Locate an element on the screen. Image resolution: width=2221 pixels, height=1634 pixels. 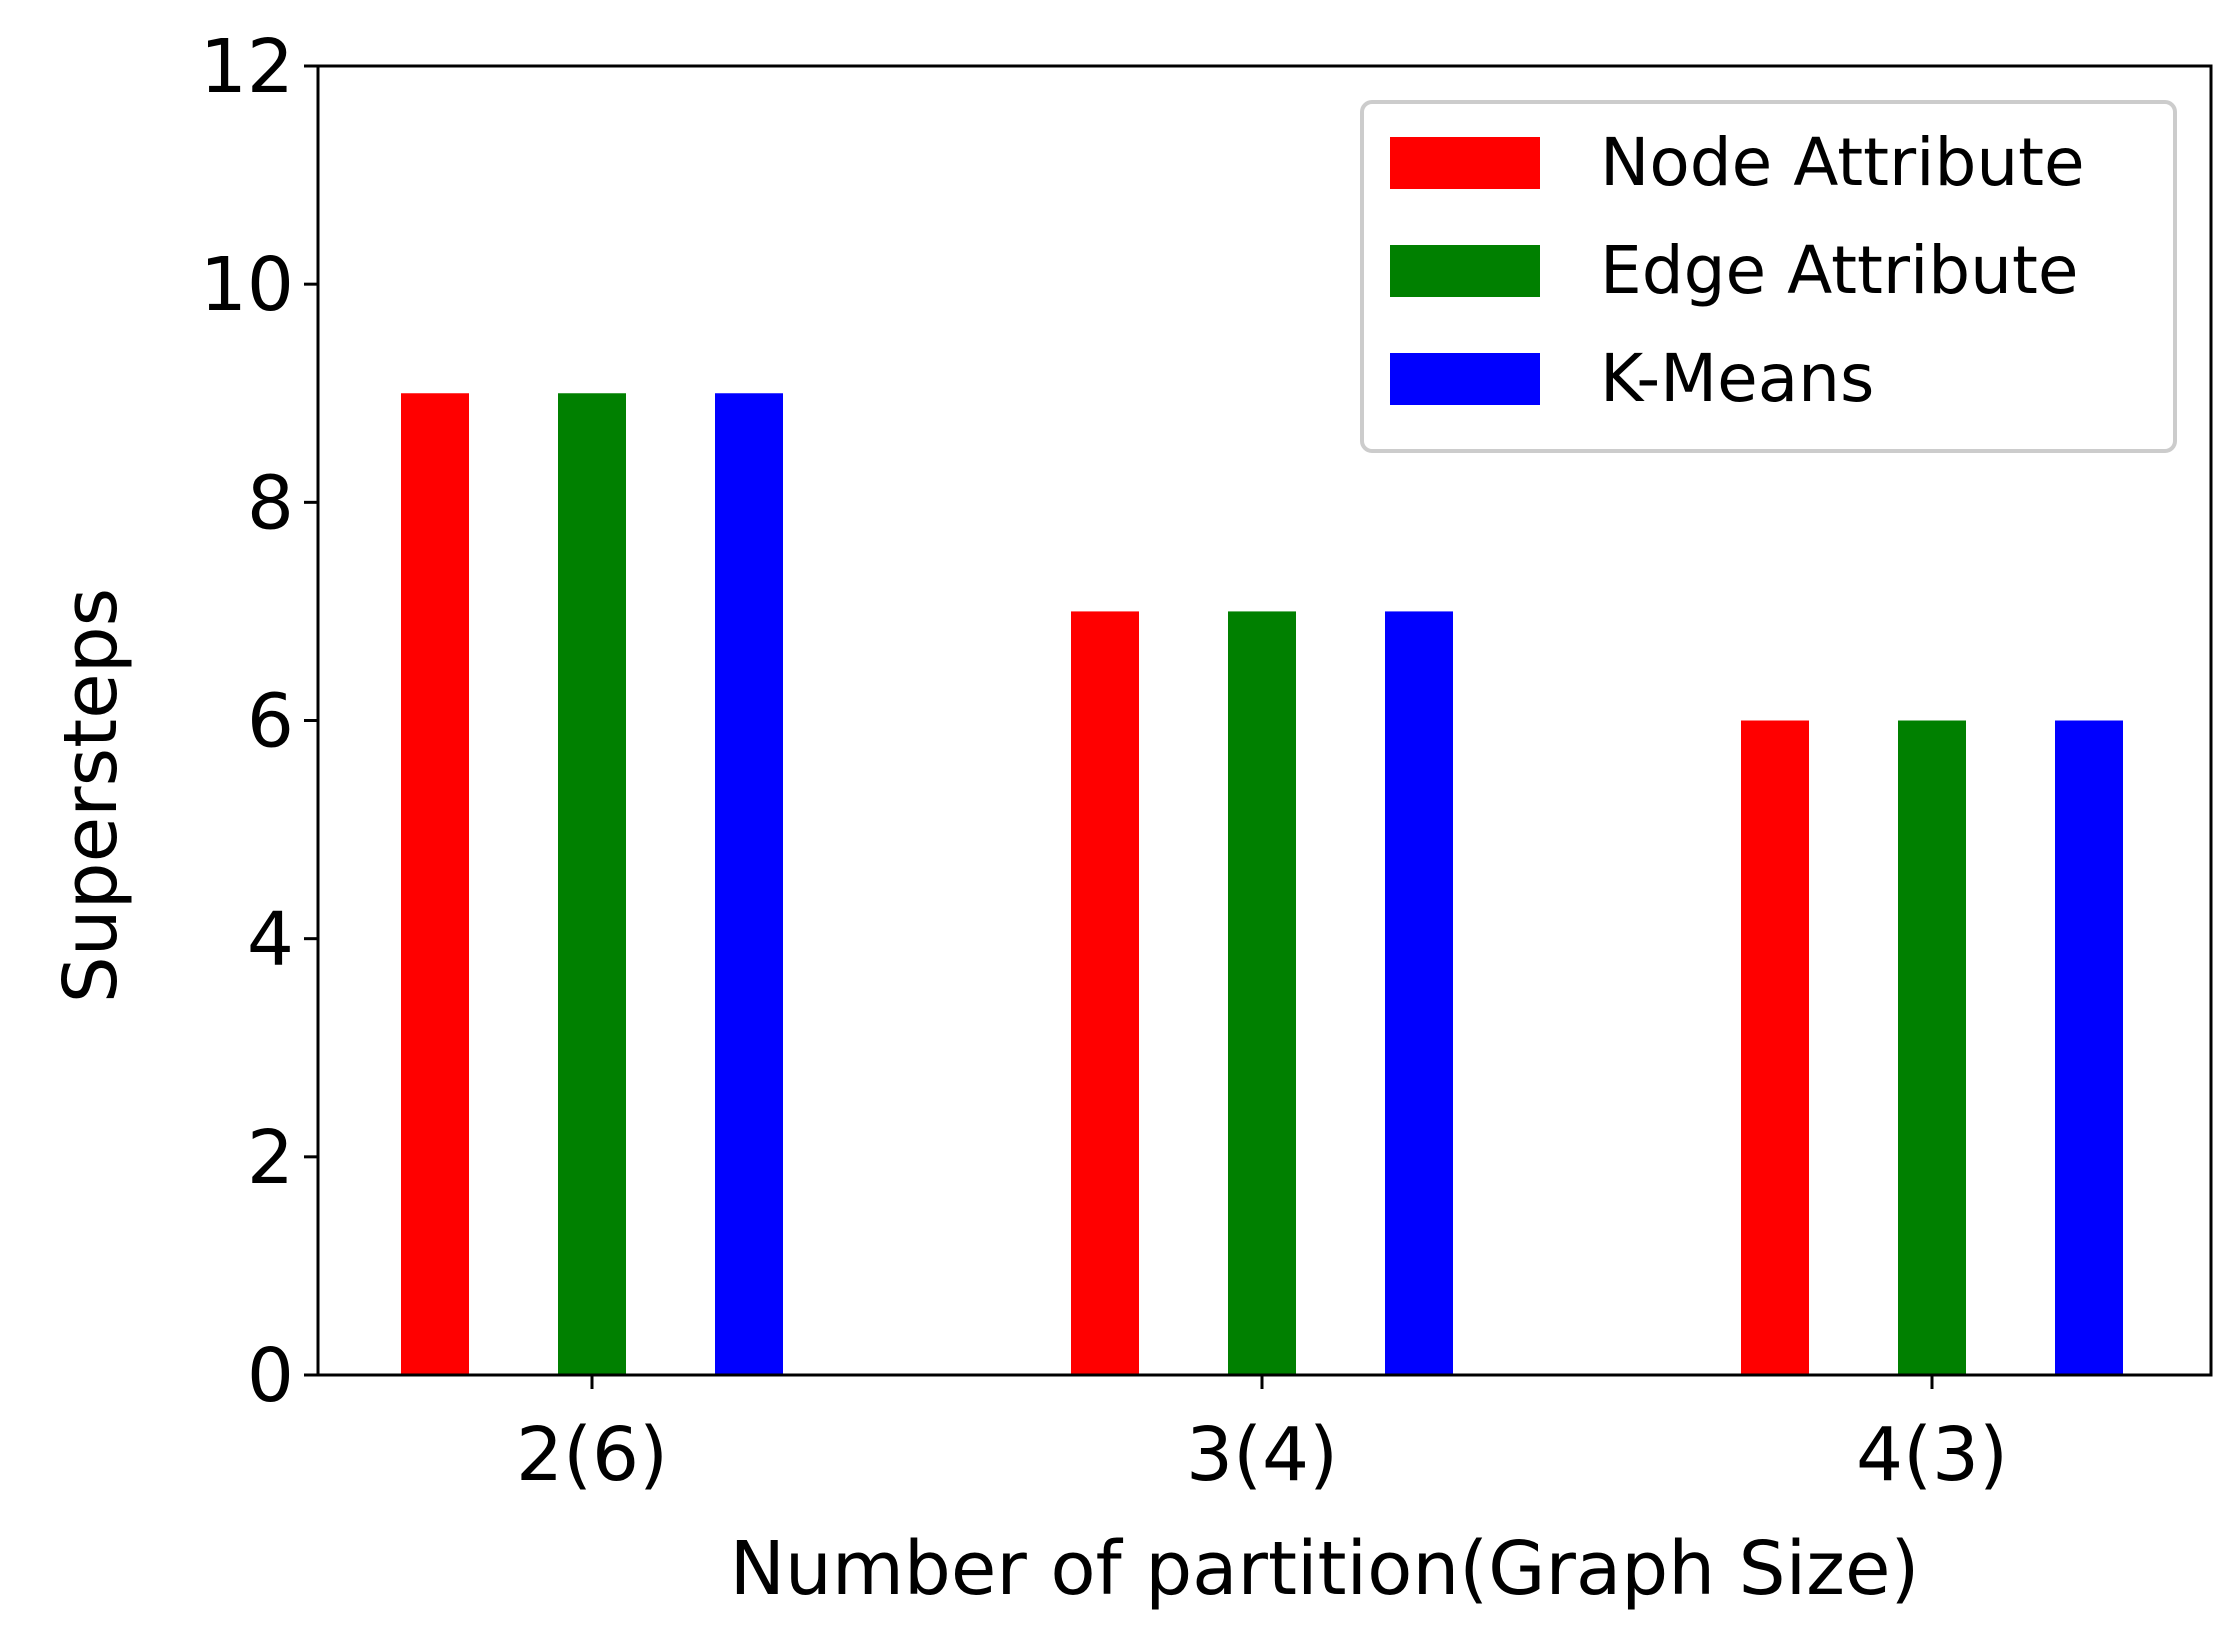
y-tick-label: 8 is located at coordinates (270, 503).